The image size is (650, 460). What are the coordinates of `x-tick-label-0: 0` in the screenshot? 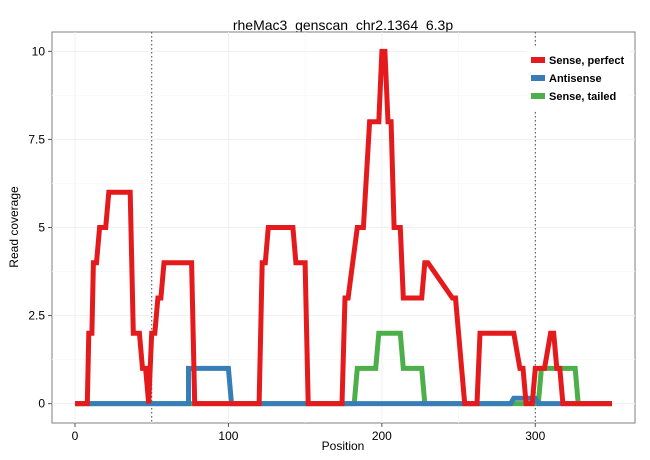 It's located at (75, 436).